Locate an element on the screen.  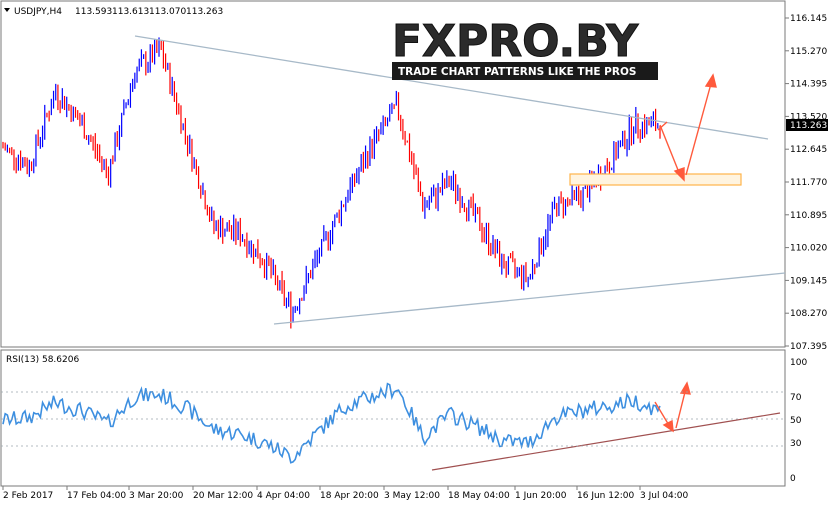
price-y-tick-label: 111.770 is located at coordinates (808, 183).